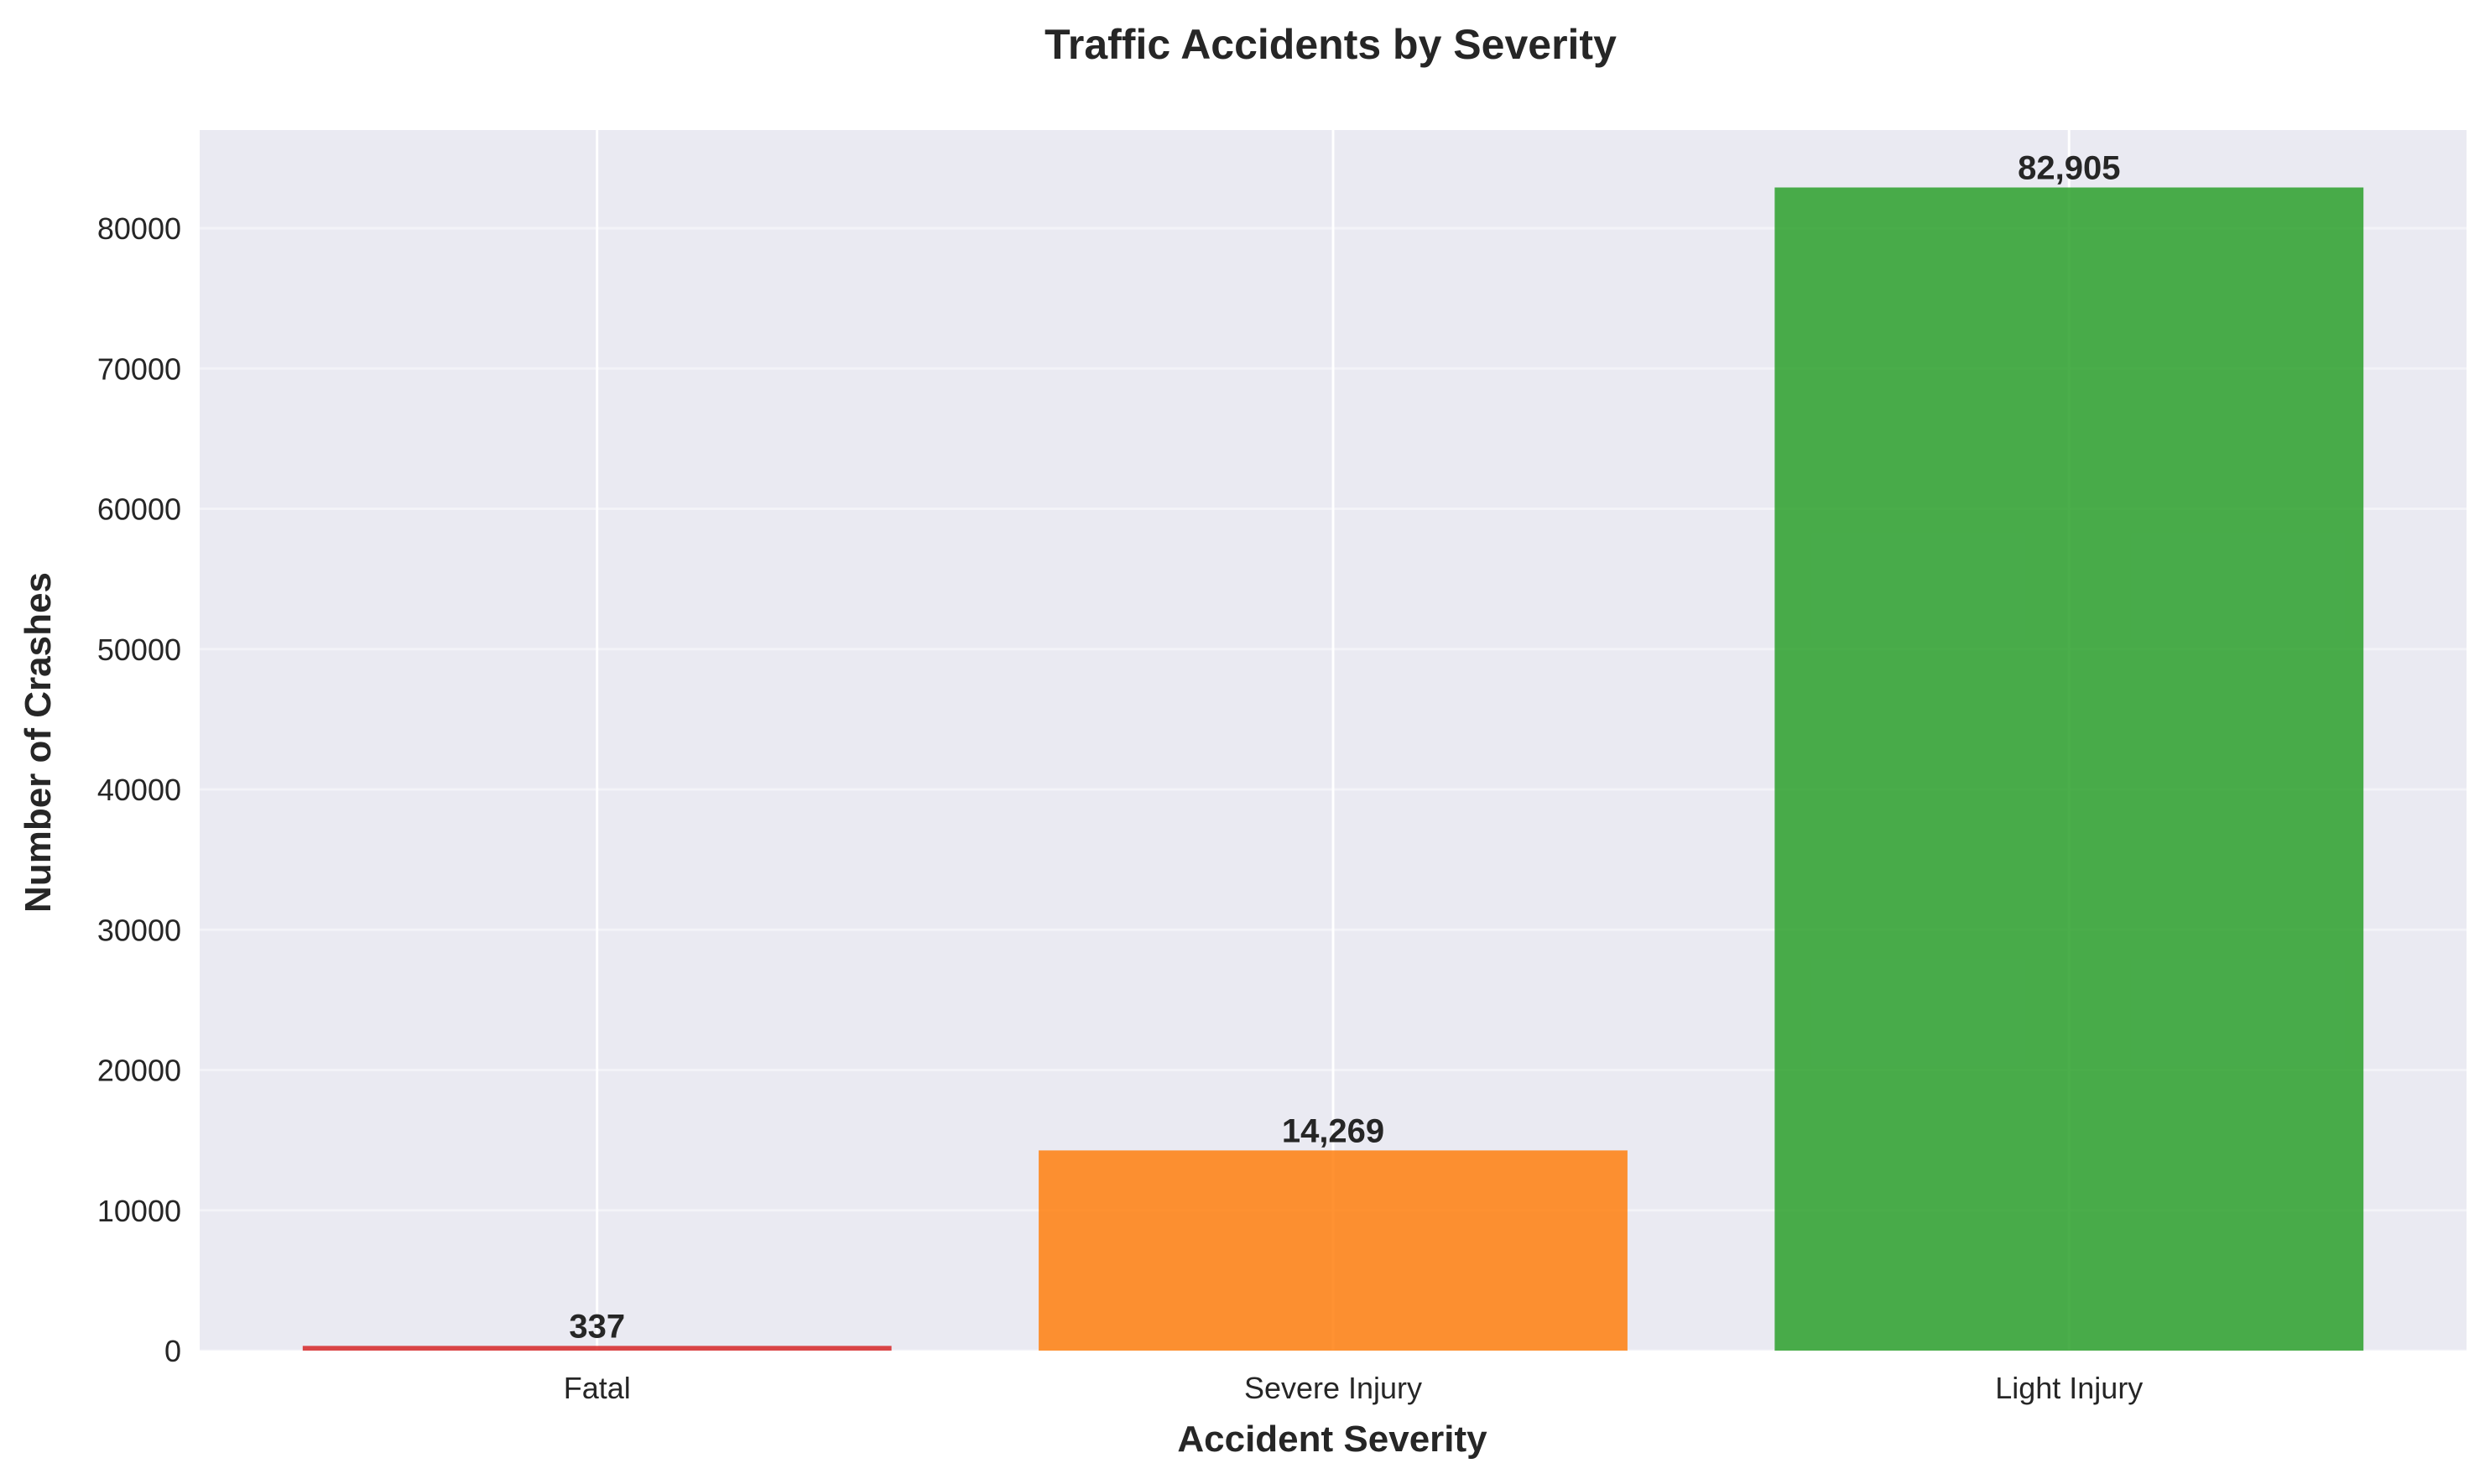 The image size is (2490, 1484). I want to click on x-tick-label: Severe Injury, so click(1333, 1388).